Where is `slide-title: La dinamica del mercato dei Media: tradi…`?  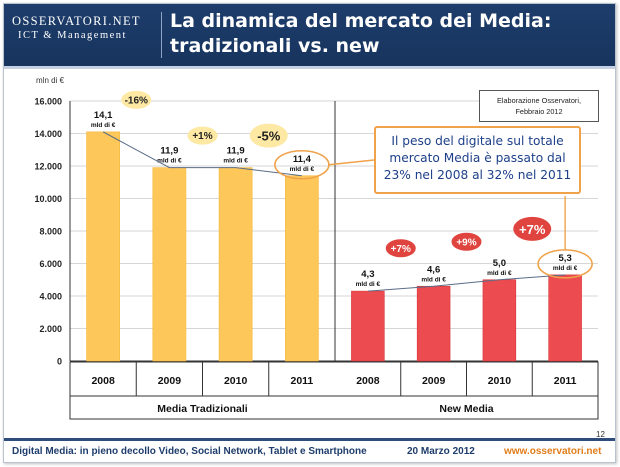 slide-title: La dinamica del mercato dei Media: tradi… is located at coordinates (390, 34).